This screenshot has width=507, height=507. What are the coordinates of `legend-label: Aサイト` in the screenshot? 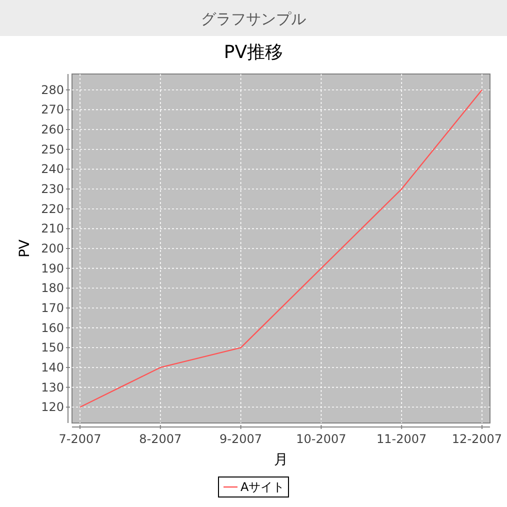 It's located at (262, 487).